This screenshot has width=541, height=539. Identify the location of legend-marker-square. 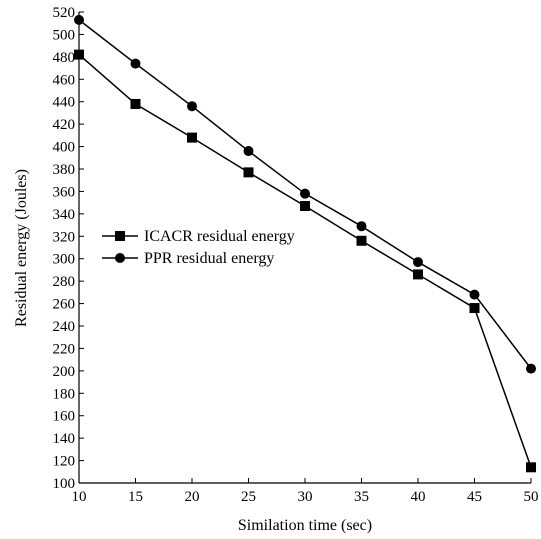
(120, 236).